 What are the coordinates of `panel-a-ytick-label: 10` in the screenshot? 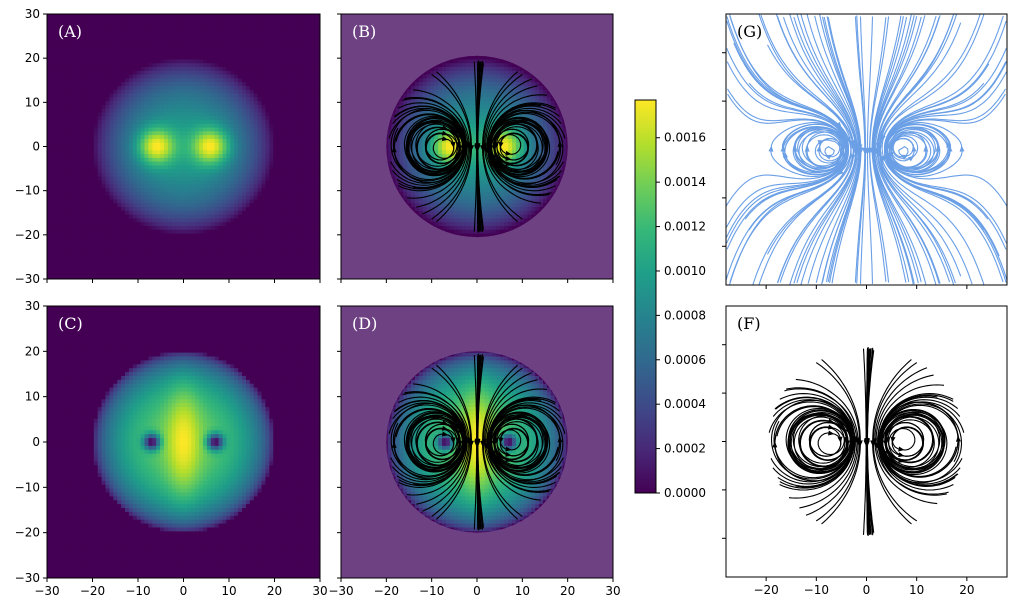 It's located at (32, 102).